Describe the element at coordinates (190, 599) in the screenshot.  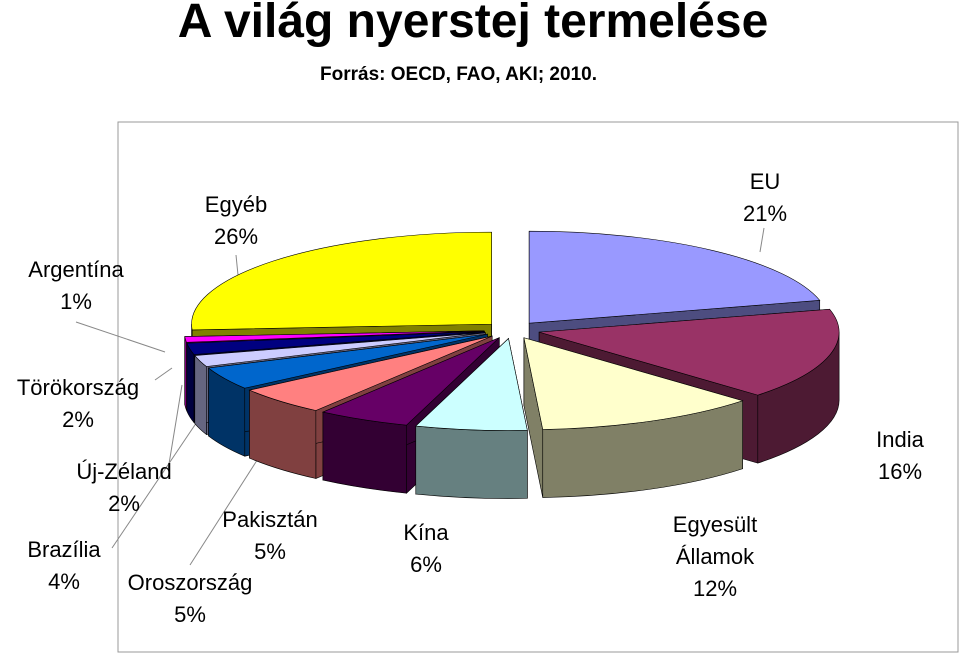
I see `slice-label: Oroszország 5%` at that location.